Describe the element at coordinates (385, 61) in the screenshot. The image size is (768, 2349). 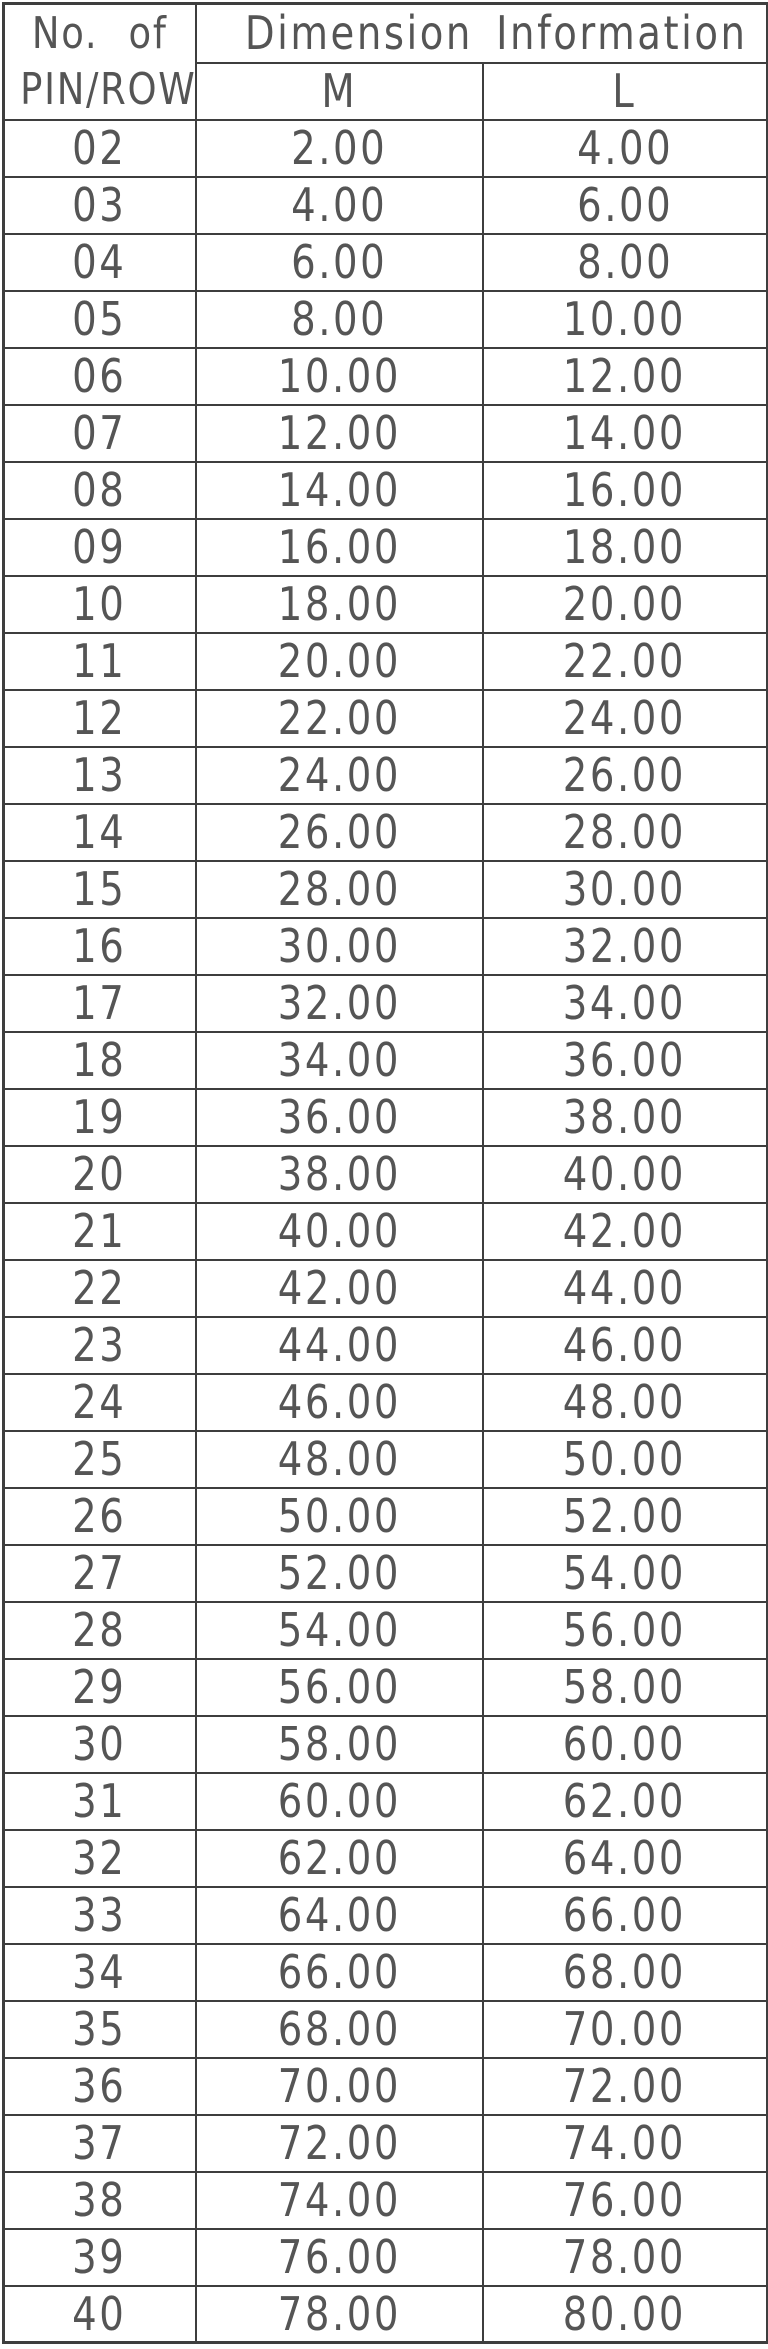
I see `table-header: No. of PIN/ROW Dimension Information M L` at that location.